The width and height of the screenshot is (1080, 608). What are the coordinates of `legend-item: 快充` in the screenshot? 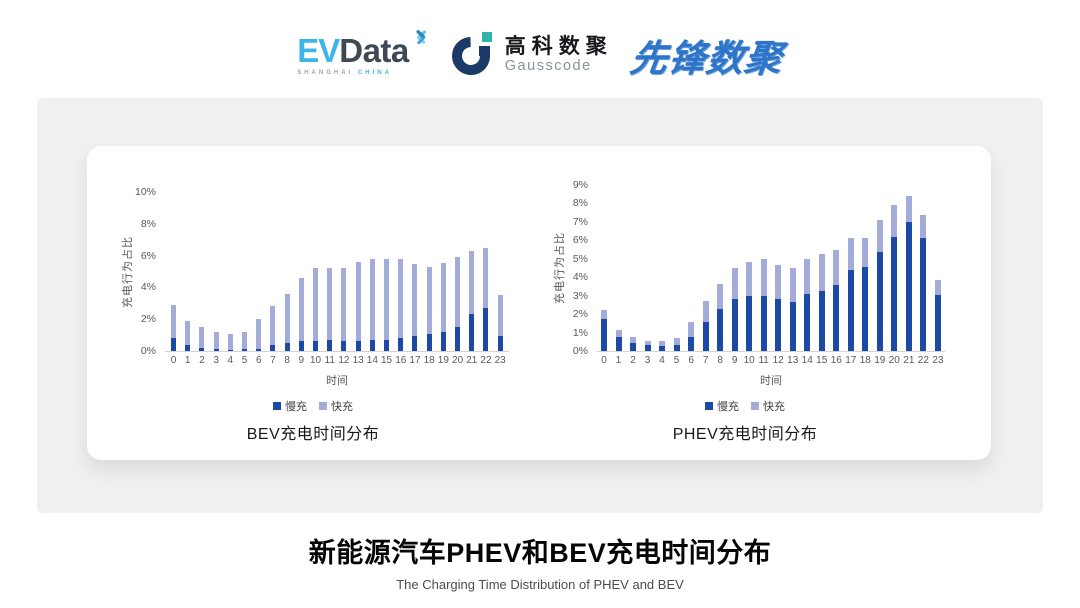 It's located at (336, 406).